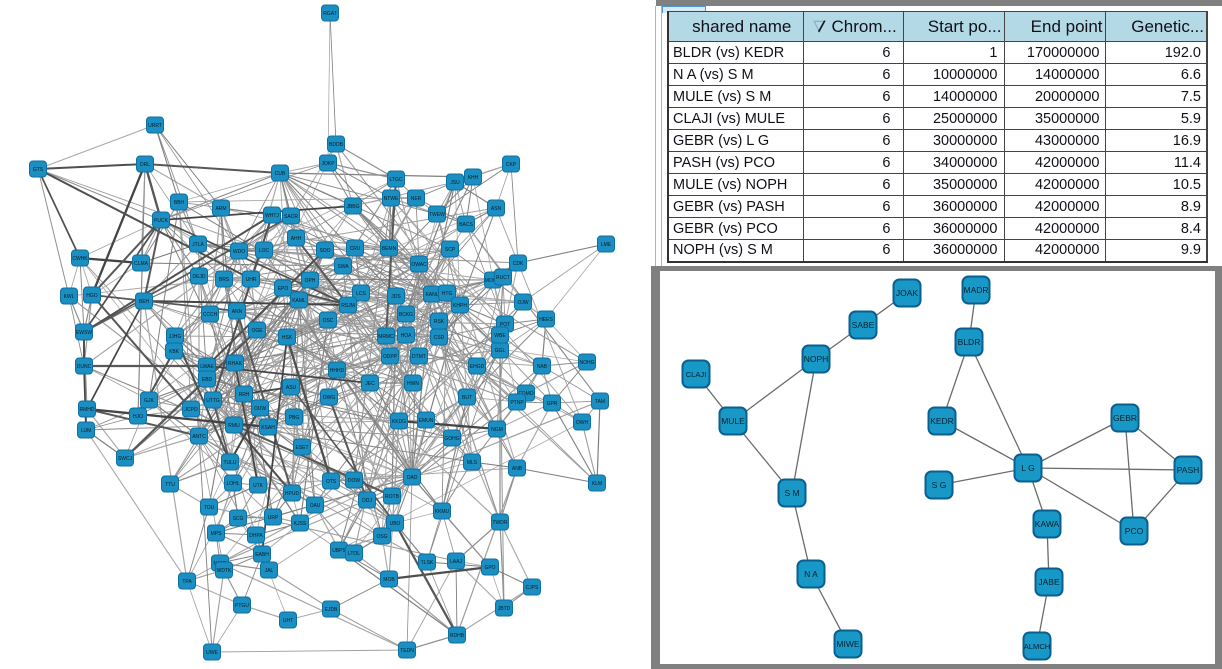  What do you see at coordinates (597, 484) in the screenshot?
I see `svg-text: KLM` at bounding box center [597, 484].